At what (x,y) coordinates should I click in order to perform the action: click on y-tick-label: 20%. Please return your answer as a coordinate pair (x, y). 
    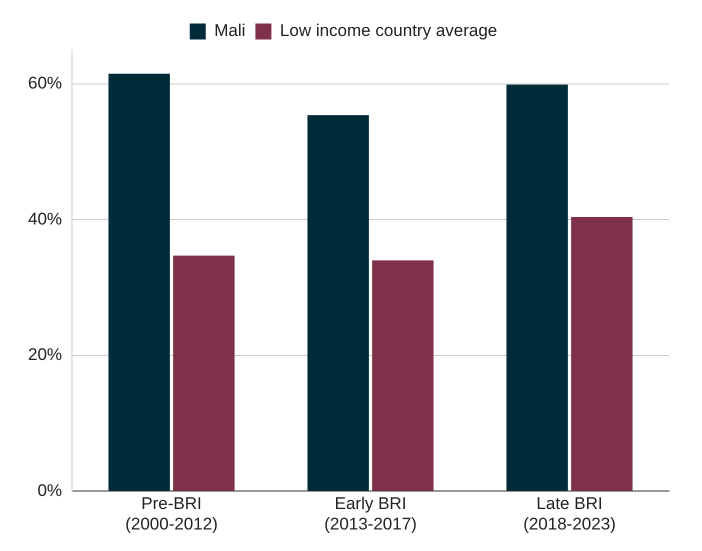
    Looking at the image, I should click on (45, 354).